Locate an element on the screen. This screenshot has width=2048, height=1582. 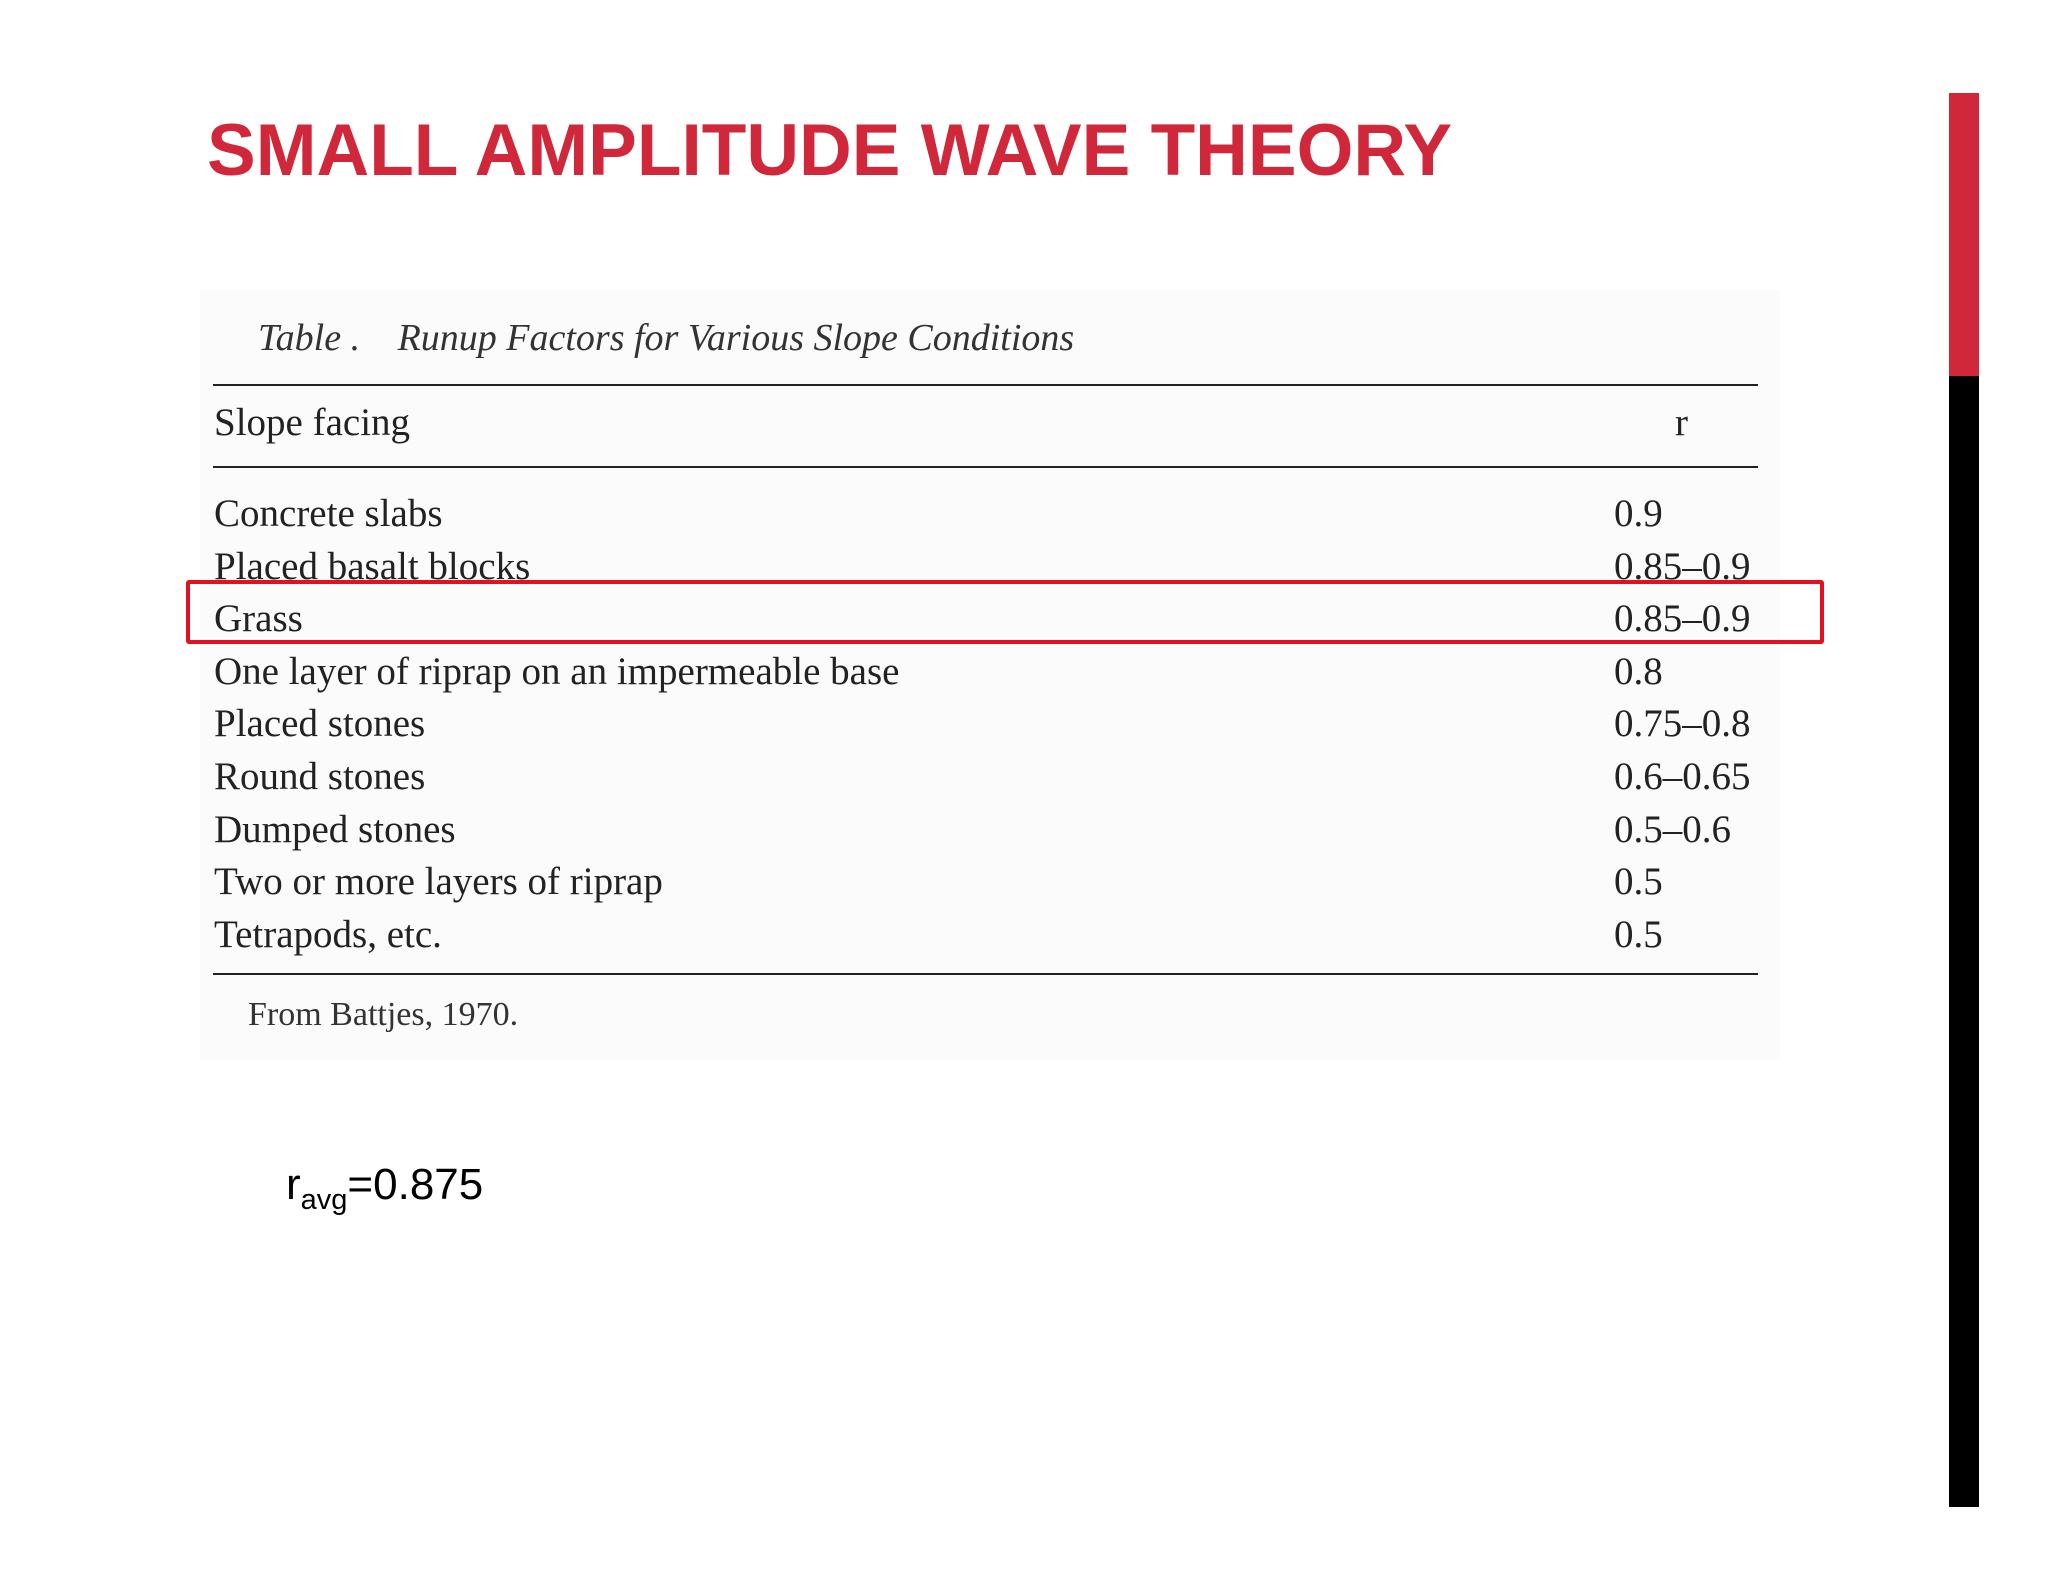
slide-title: SMALL AMPLITUDE WAVE THEORY is located at coordinates (830, 150).